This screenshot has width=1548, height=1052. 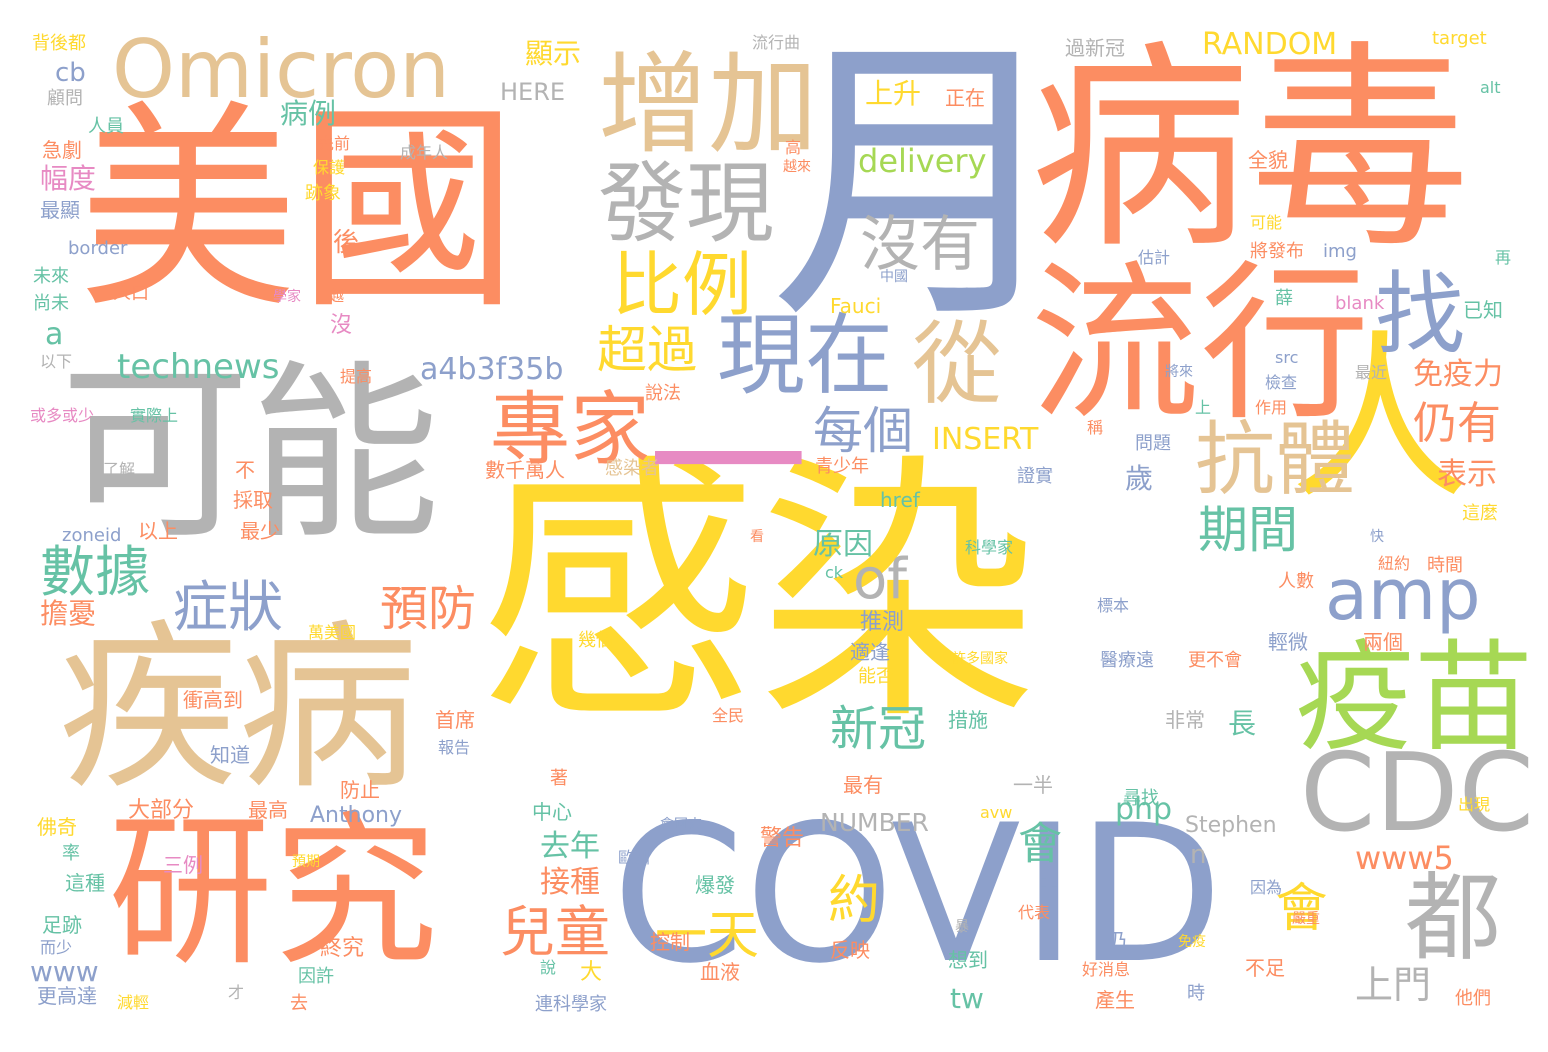 I want to click on cloud-word: 都, so click(x=1453, y=918).